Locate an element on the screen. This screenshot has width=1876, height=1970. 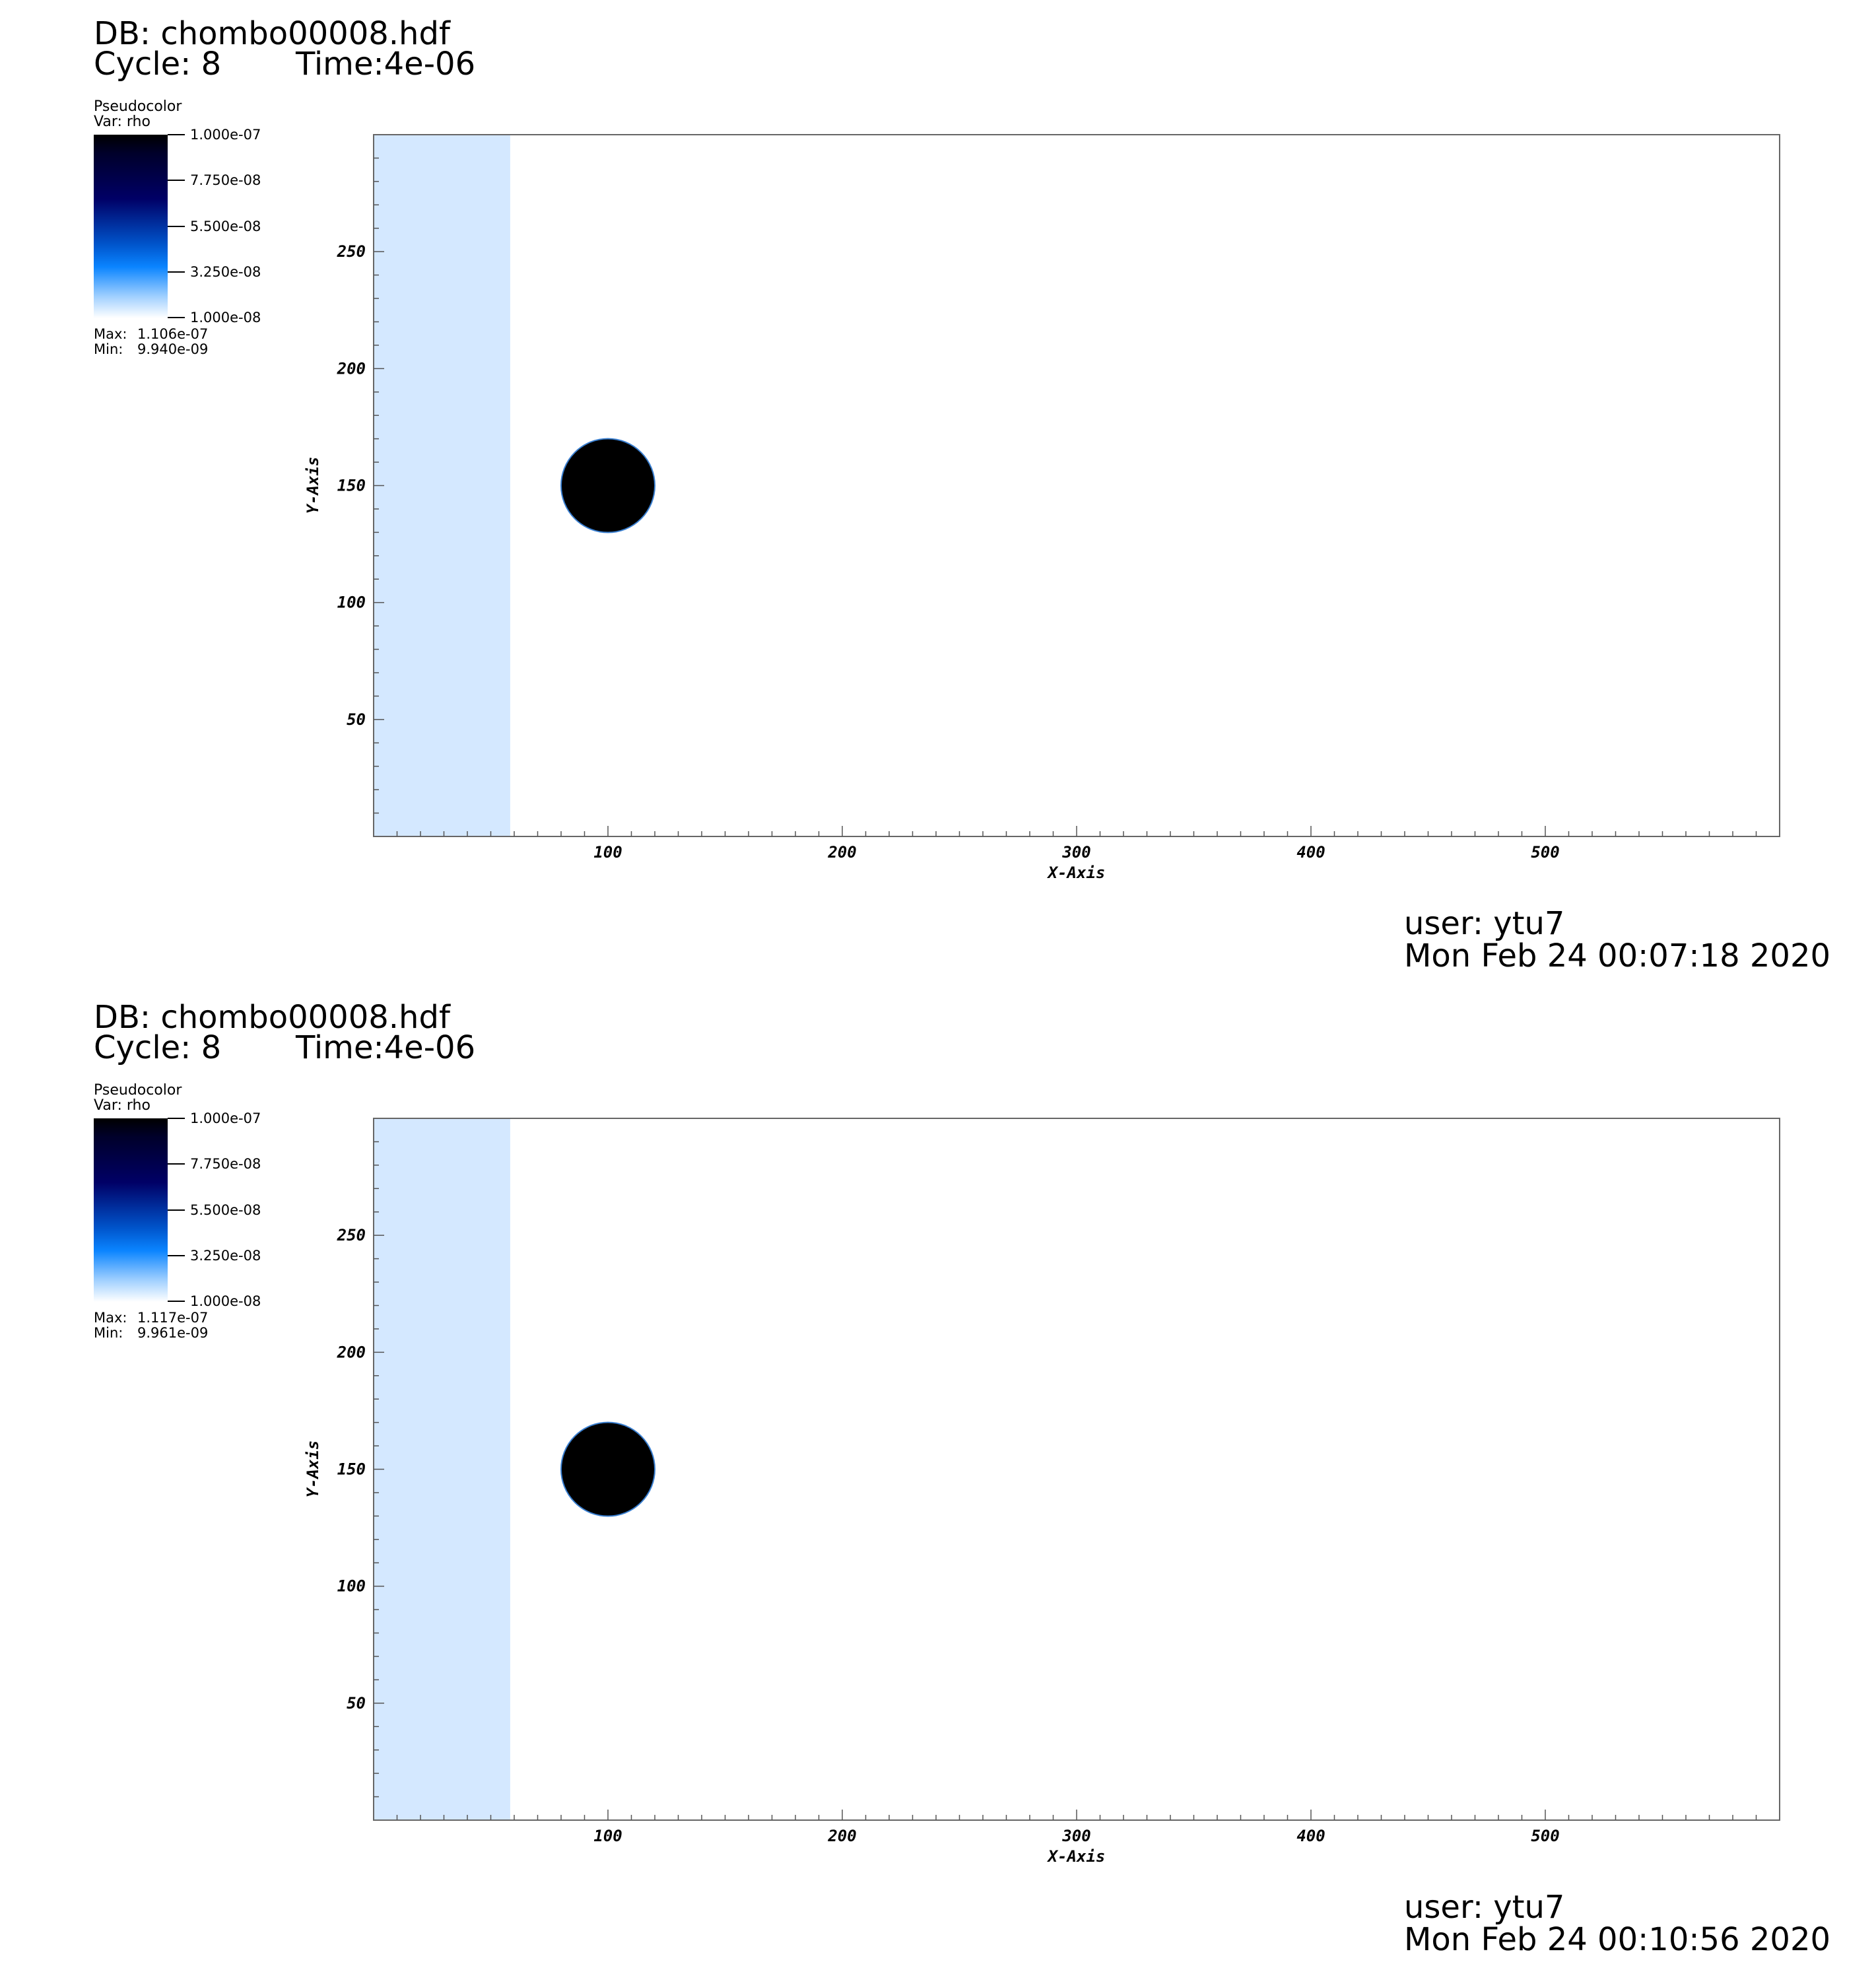
timestamp-label: Mon Feb 24 00:07:18 2020 is located at coordinates (1617, 956).